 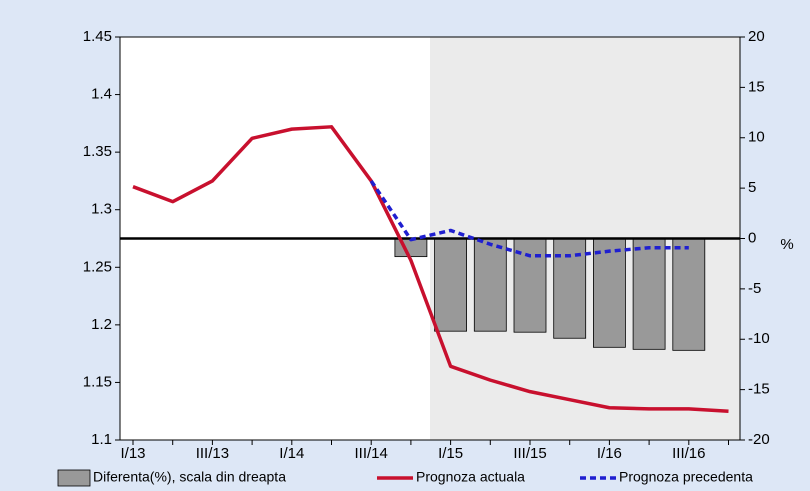 What do you see at coordinates (609, 453) in the screenshot?
I see `x-tick-label: I/16` at bounding box center [609, 453].